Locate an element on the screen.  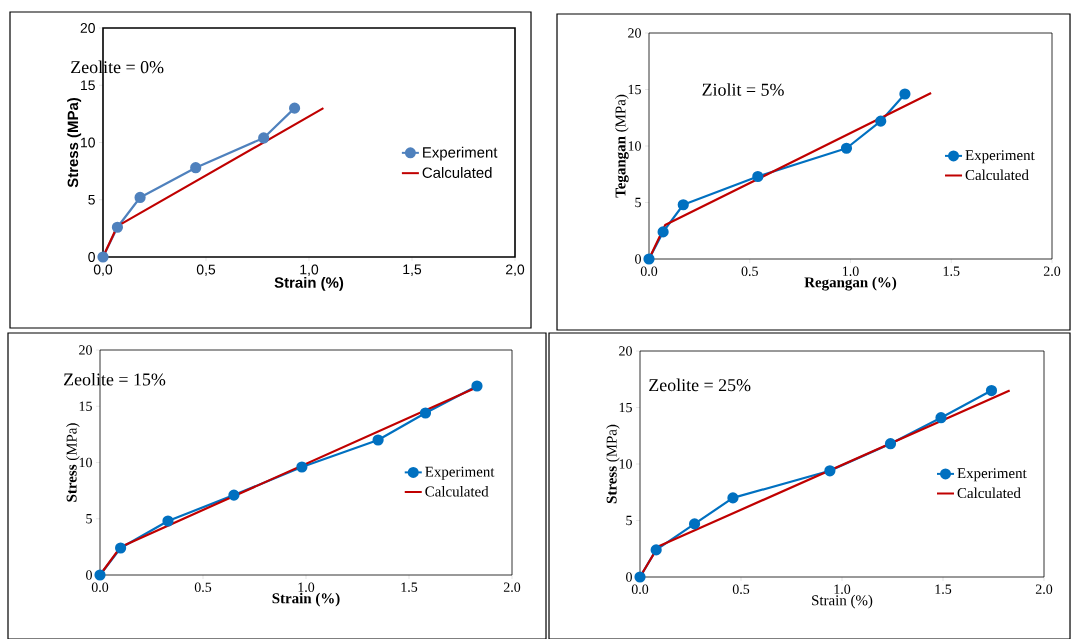
x-tick-label: 1,0 is located at coordinates (309, 270).